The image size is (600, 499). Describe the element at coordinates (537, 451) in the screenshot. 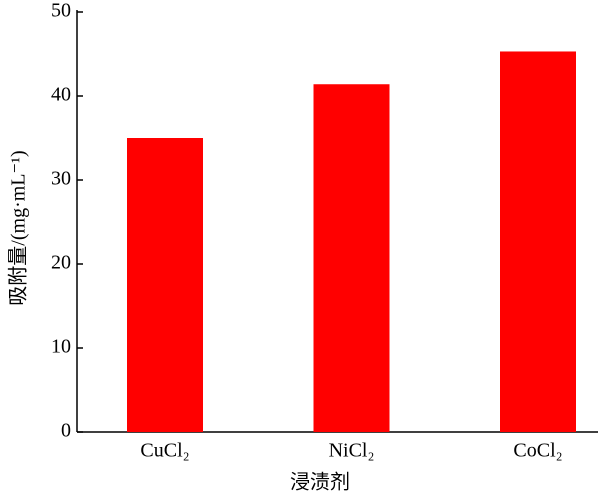

I see `x-tick-label: CoCl₂` at that location.